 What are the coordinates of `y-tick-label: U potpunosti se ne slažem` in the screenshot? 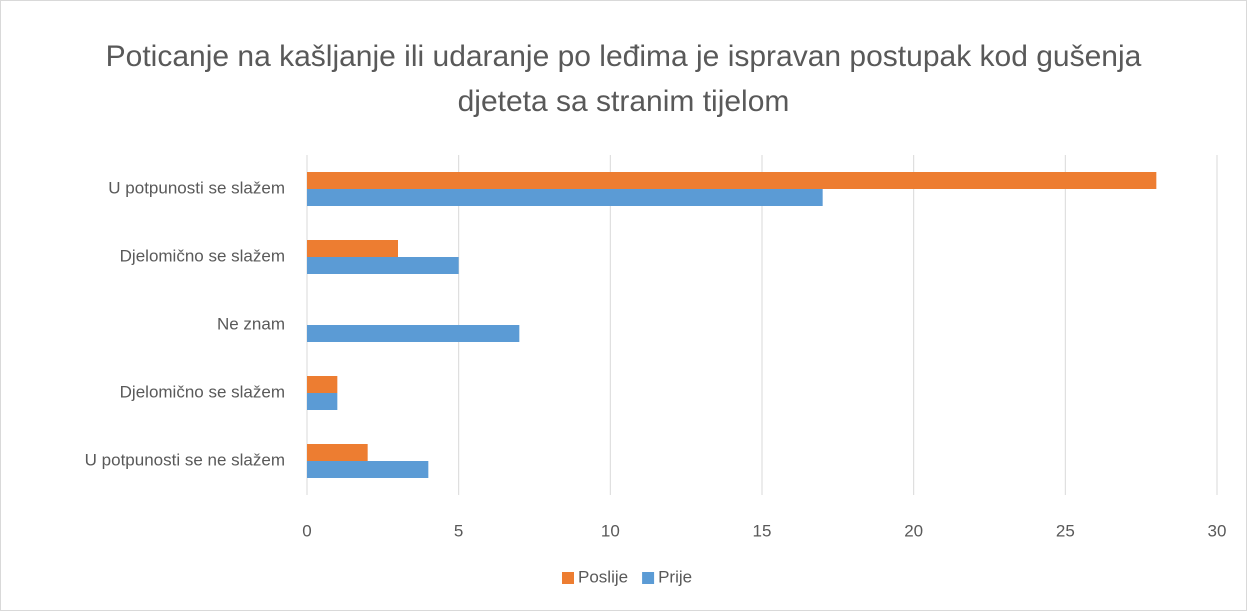 It's located at (185, 459).